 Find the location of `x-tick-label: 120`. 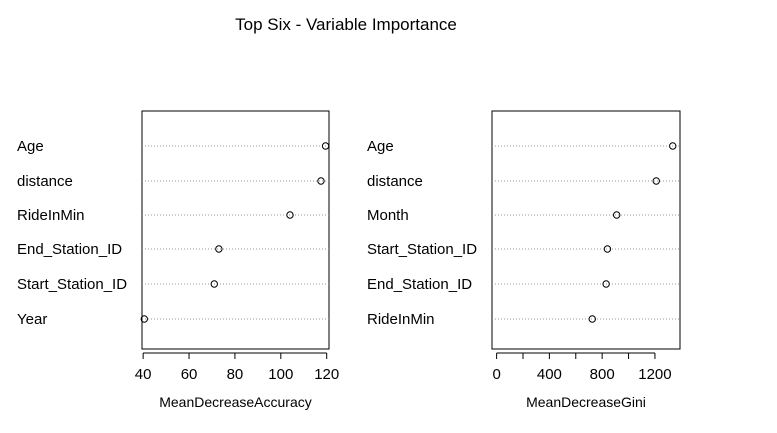

x-tick-label: 120 is located at coordinates (326, 374).